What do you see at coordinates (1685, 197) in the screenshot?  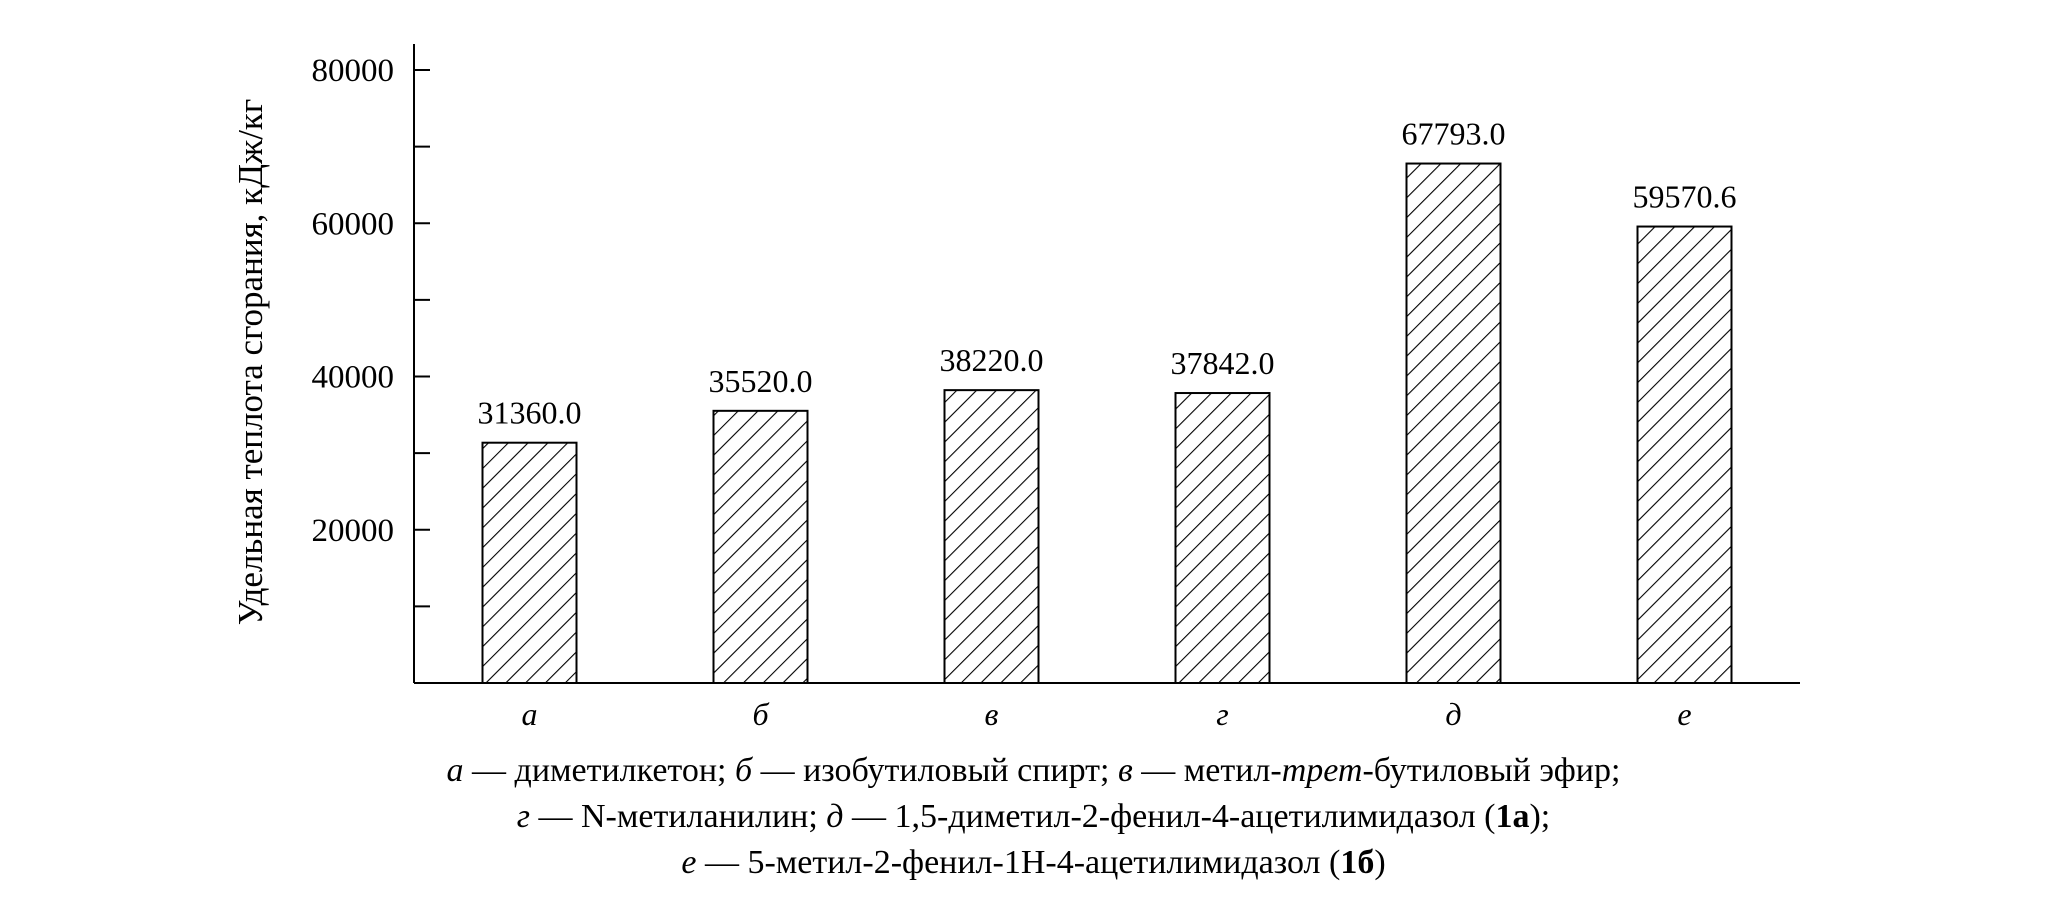 I see `data-label: 59570.6` at bounding box center [1685, 197].